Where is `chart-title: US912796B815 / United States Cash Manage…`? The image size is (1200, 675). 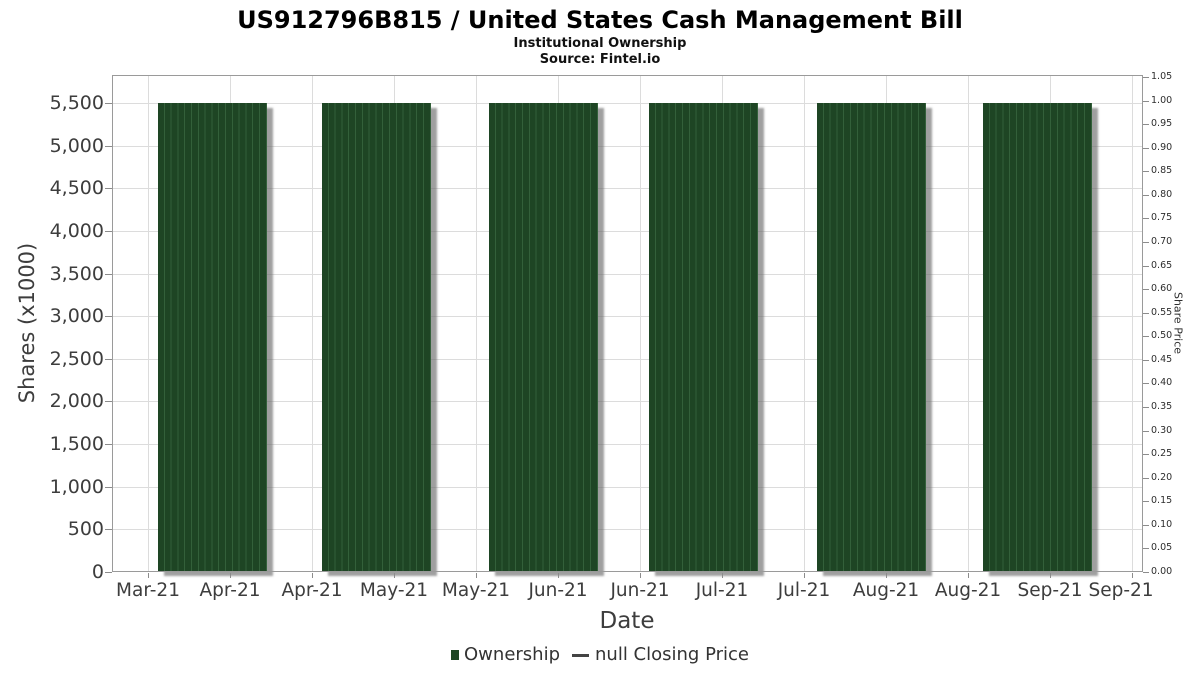
chart-title: US912796B815 / United States Cash Manage… is located at coordinates (600, 20).